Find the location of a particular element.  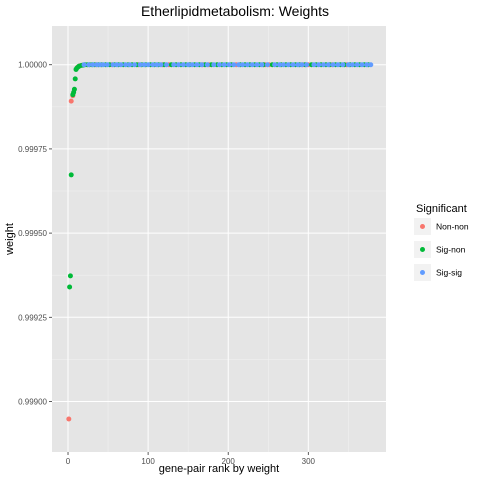

legend-label: Sig-sig is located at coordinates (449, 273).